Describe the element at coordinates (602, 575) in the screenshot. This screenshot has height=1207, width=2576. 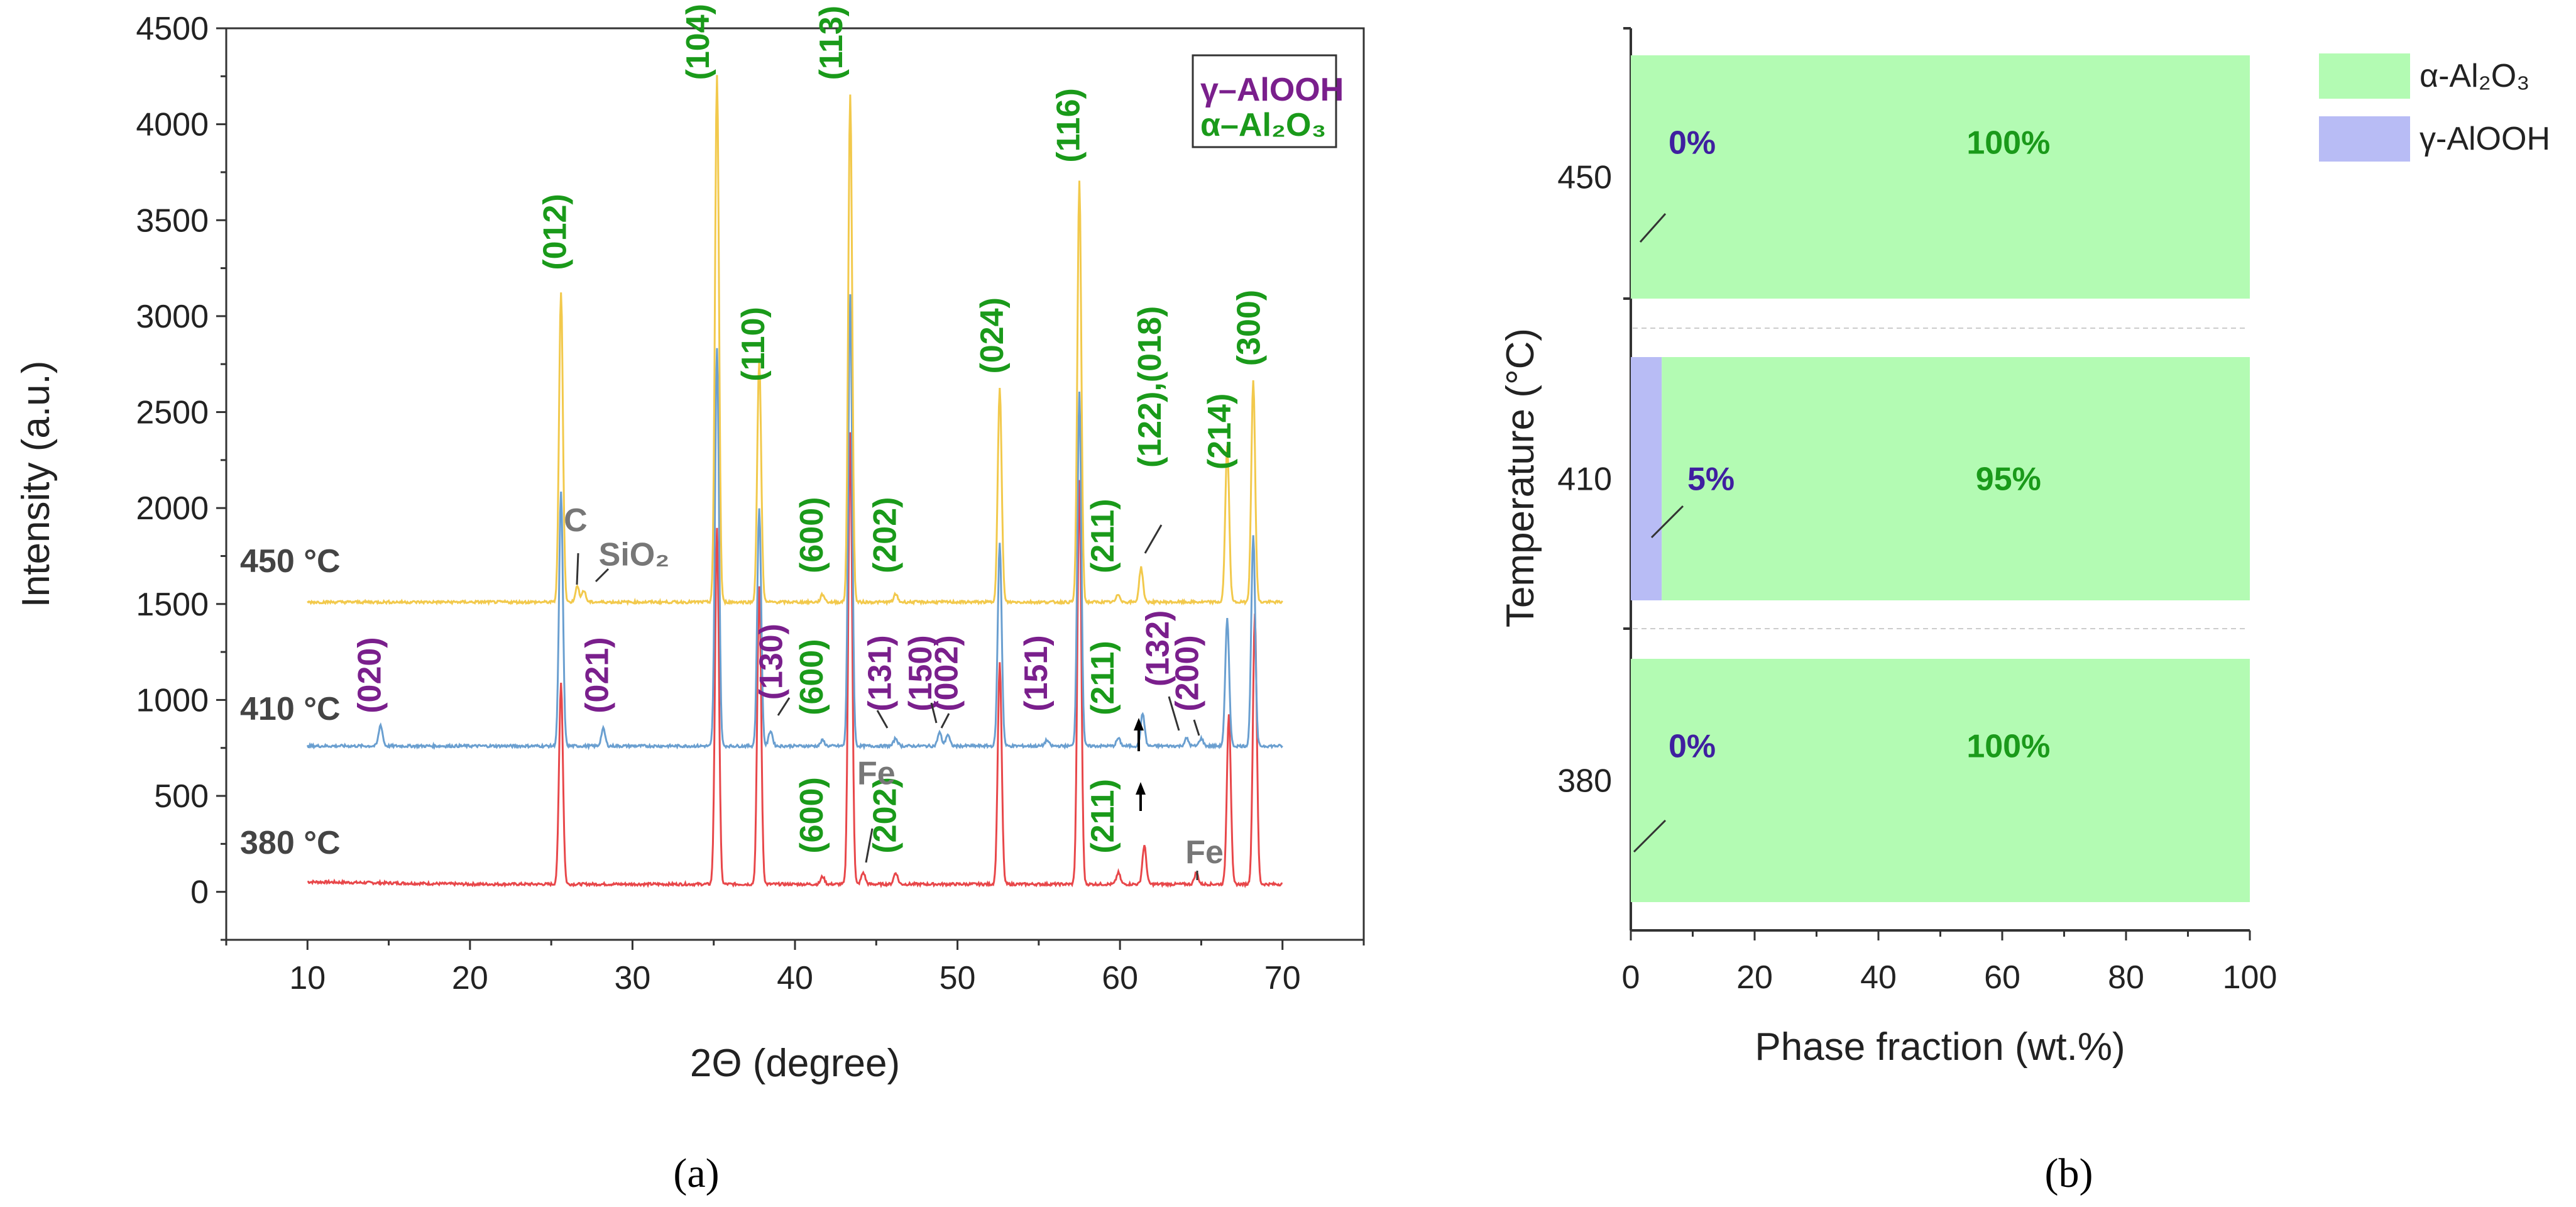
I see `leader-sio2` at that location.